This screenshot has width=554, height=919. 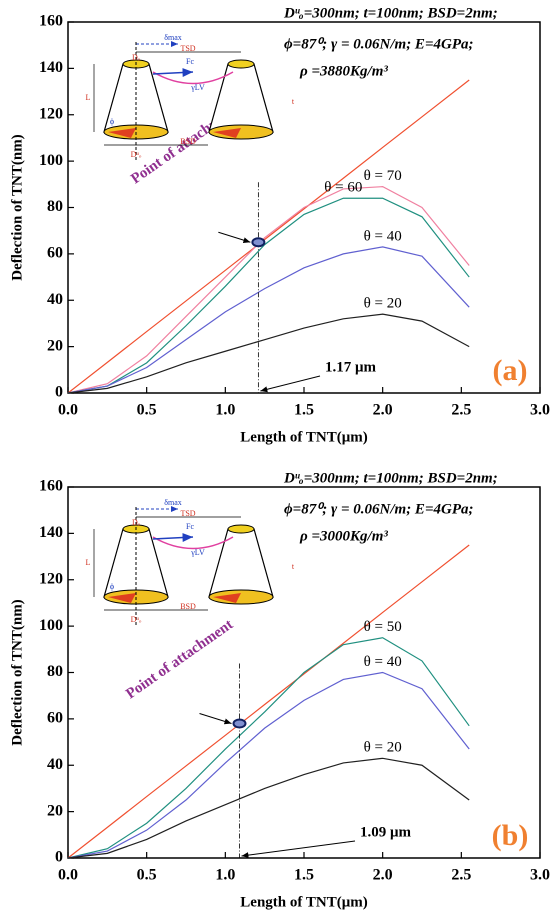 I want to click on annotation: (a), so click(x=510, y=370).